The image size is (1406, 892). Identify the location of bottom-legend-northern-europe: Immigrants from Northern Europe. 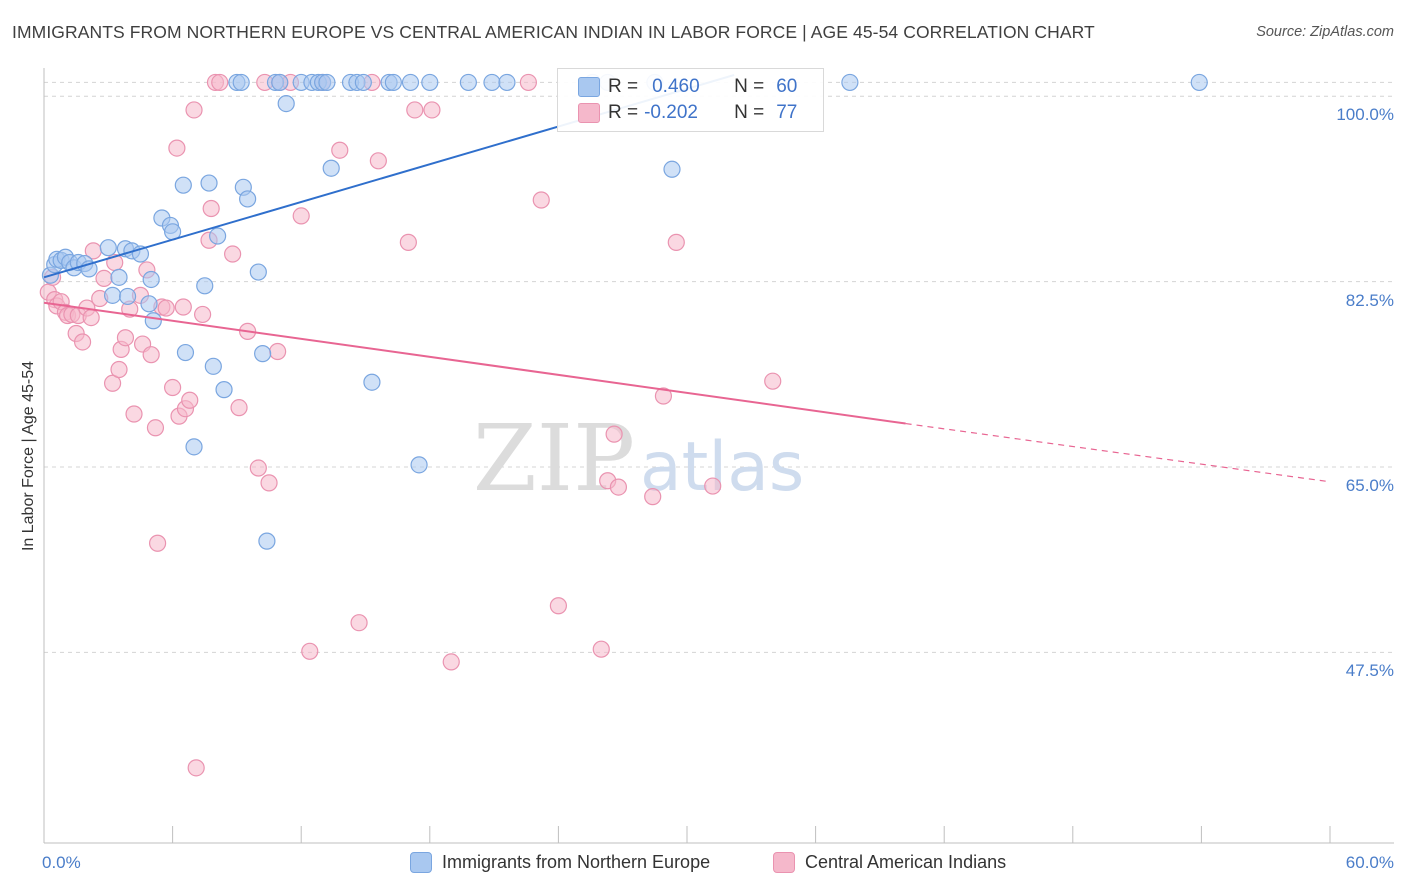
(560, 862).